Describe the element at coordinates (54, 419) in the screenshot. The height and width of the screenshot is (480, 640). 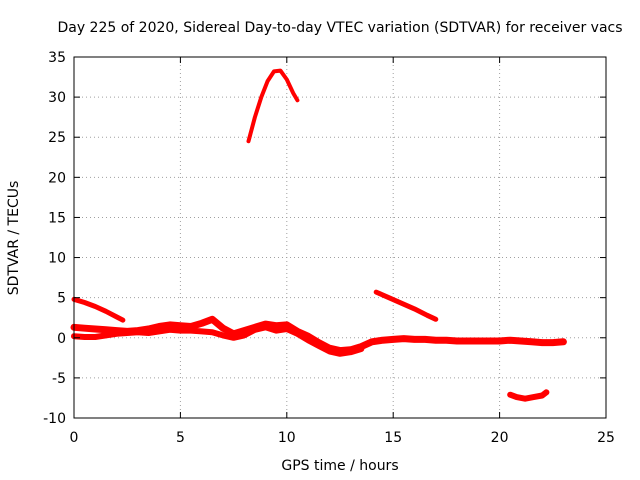
I see `y-tick-label: -10` at that location.